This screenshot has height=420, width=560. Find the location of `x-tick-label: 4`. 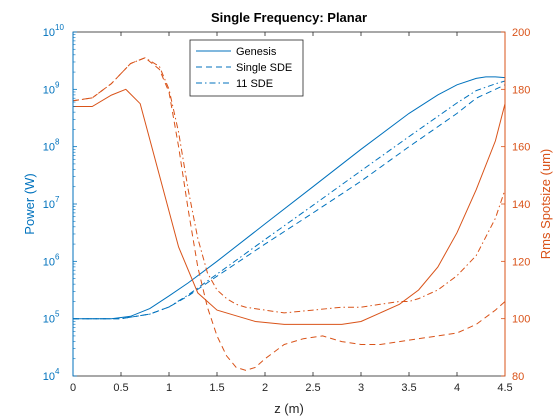

x-tick-label: 4 is located at coordinates (457, 388).